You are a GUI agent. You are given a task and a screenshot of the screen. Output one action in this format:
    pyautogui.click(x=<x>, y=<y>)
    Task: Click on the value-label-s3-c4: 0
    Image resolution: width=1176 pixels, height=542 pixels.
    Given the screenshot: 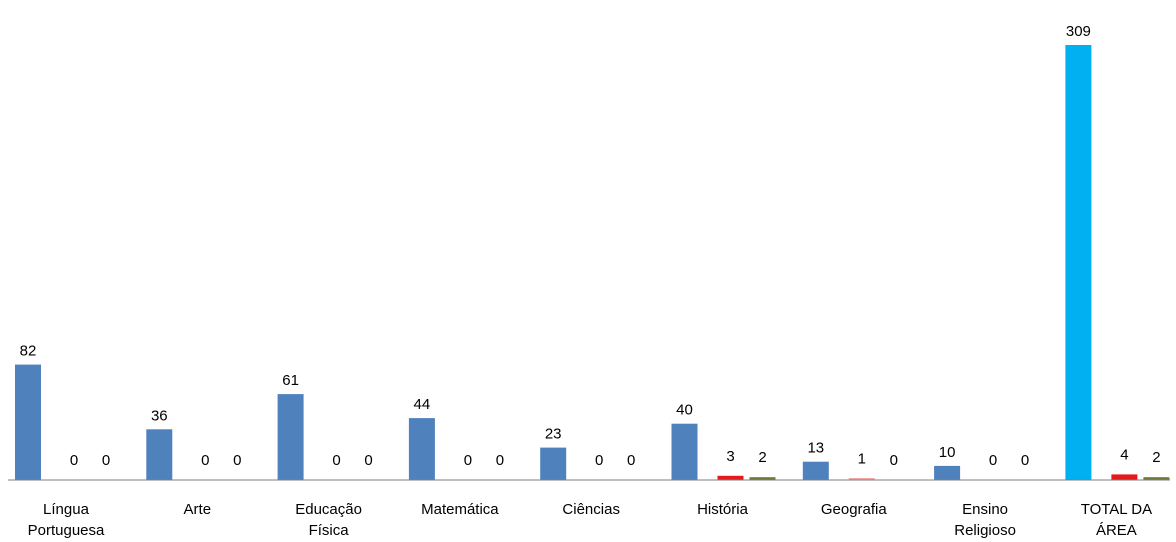 What is the action you would take?
    pyautogui.click(x=500, y=460)
    